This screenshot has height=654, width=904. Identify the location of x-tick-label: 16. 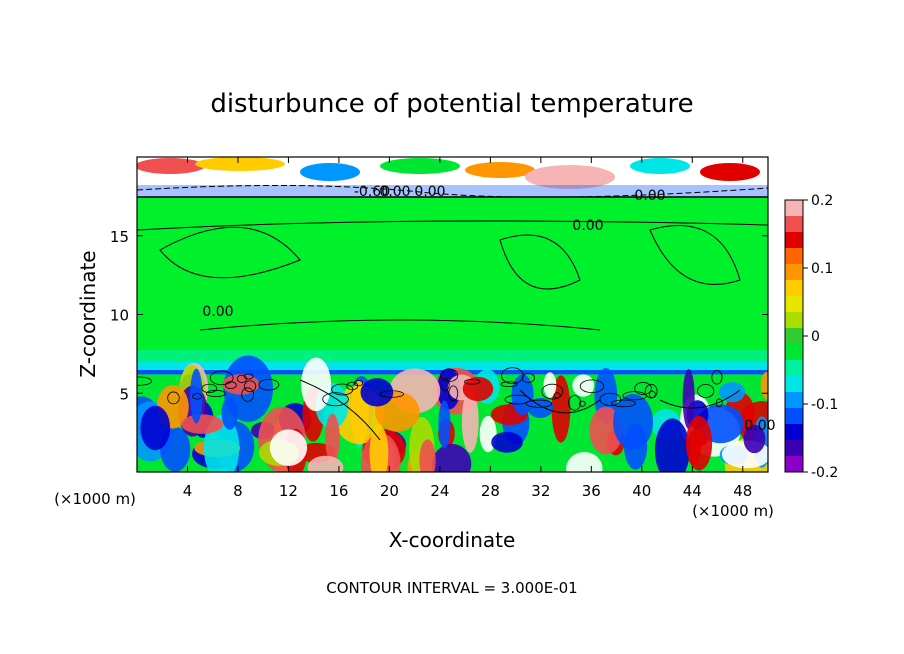
(338, 491).